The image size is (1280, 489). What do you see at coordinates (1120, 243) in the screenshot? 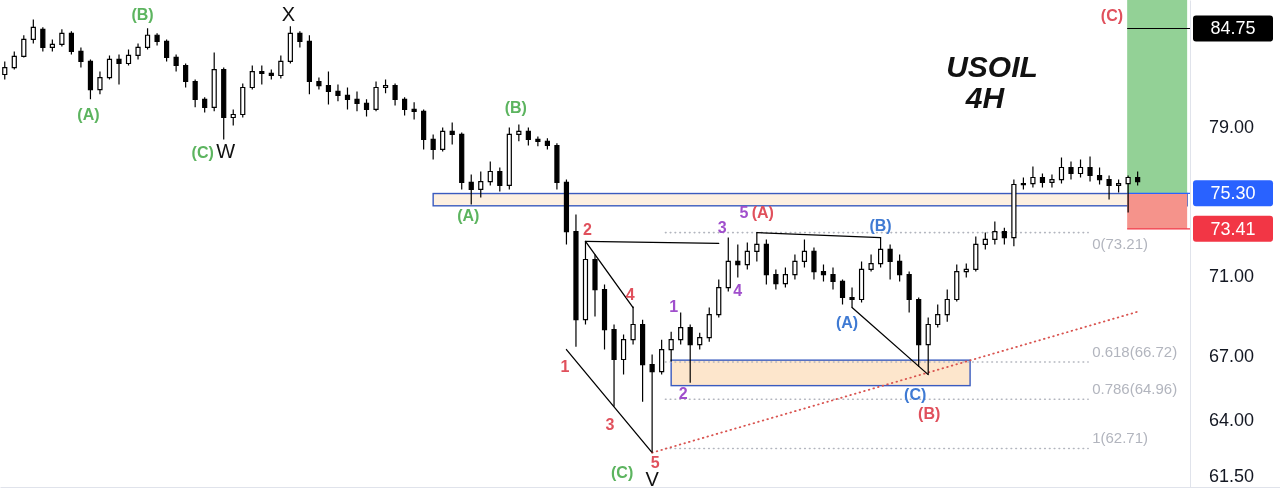
I see `ref-line-label: 0(73.21)` at bounding box center [1120, 243].